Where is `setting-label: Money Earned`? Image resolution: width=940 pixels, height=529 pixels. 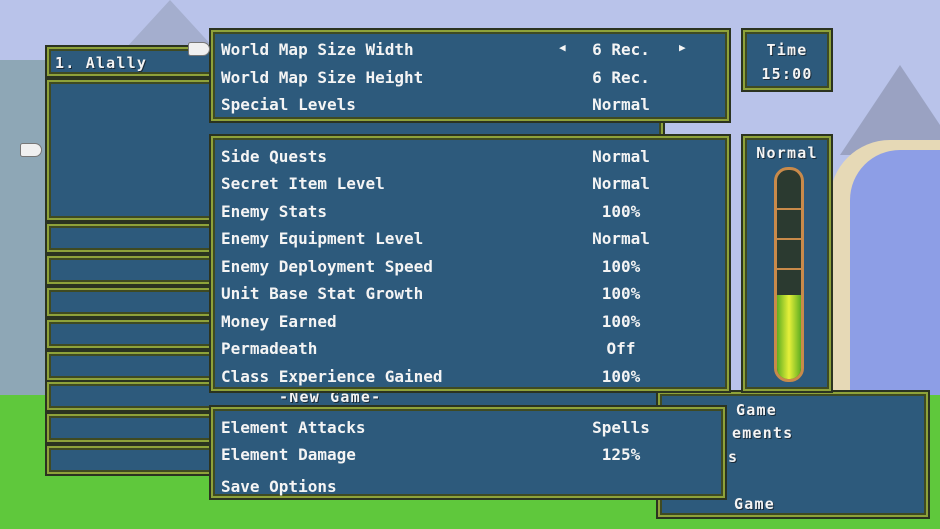 setting-label: Money Earned is located at coordinates (279, 321).